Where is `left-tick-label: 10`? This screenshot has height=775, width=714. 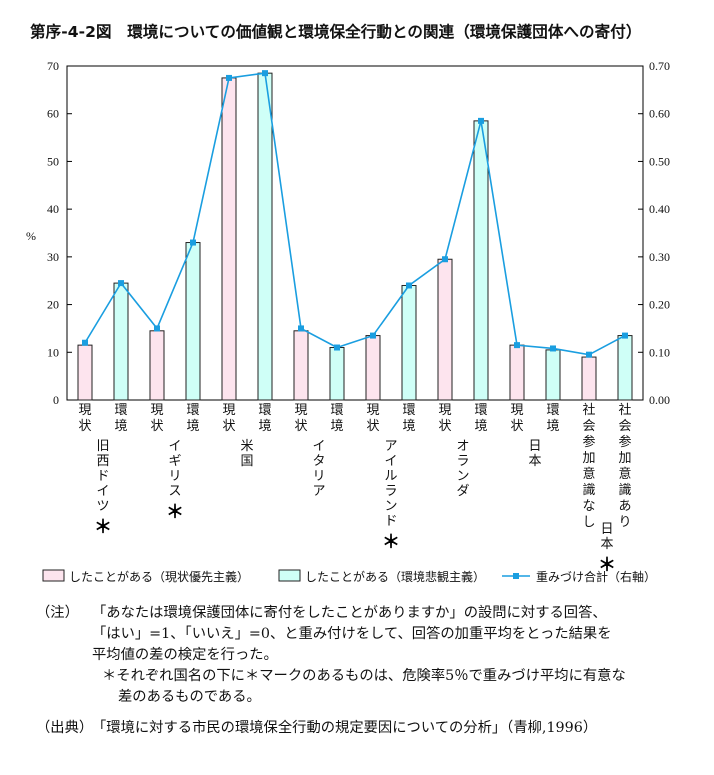
left-tick-label: 10 is located at coordinates (53, 352).